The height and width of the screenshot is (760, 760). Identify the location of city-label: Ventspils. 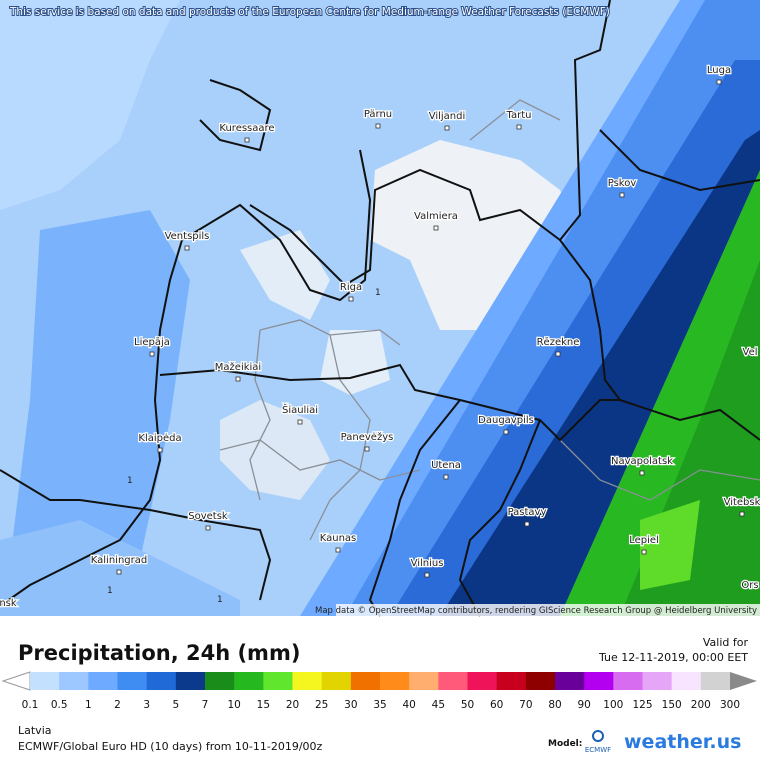
(187, 236).